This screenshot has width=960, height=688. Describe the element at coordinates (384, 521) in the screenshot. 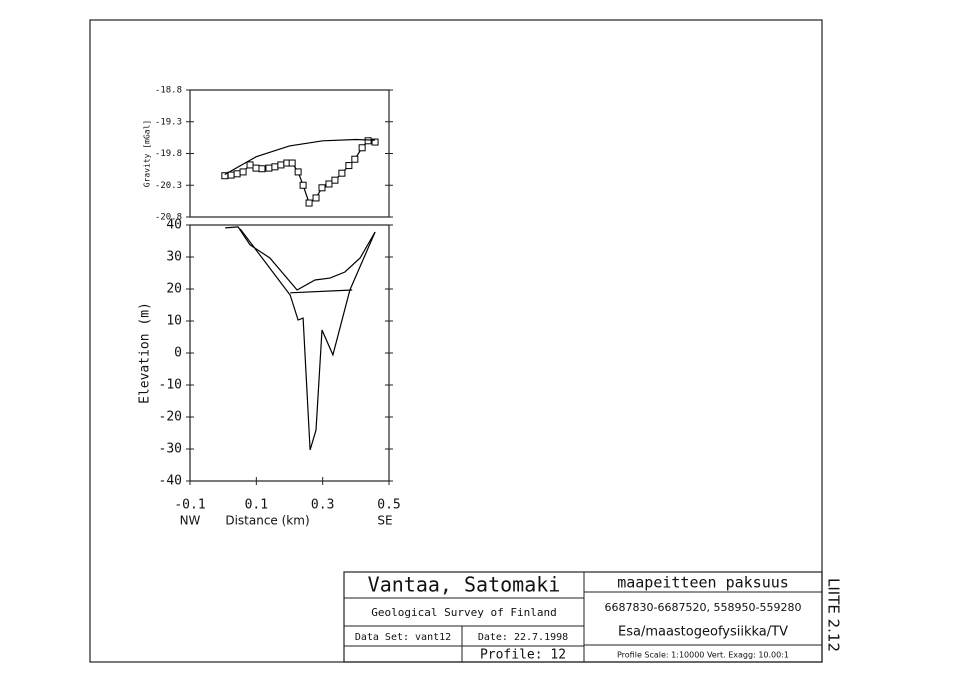

I see `x-end-label: SE` at that location.